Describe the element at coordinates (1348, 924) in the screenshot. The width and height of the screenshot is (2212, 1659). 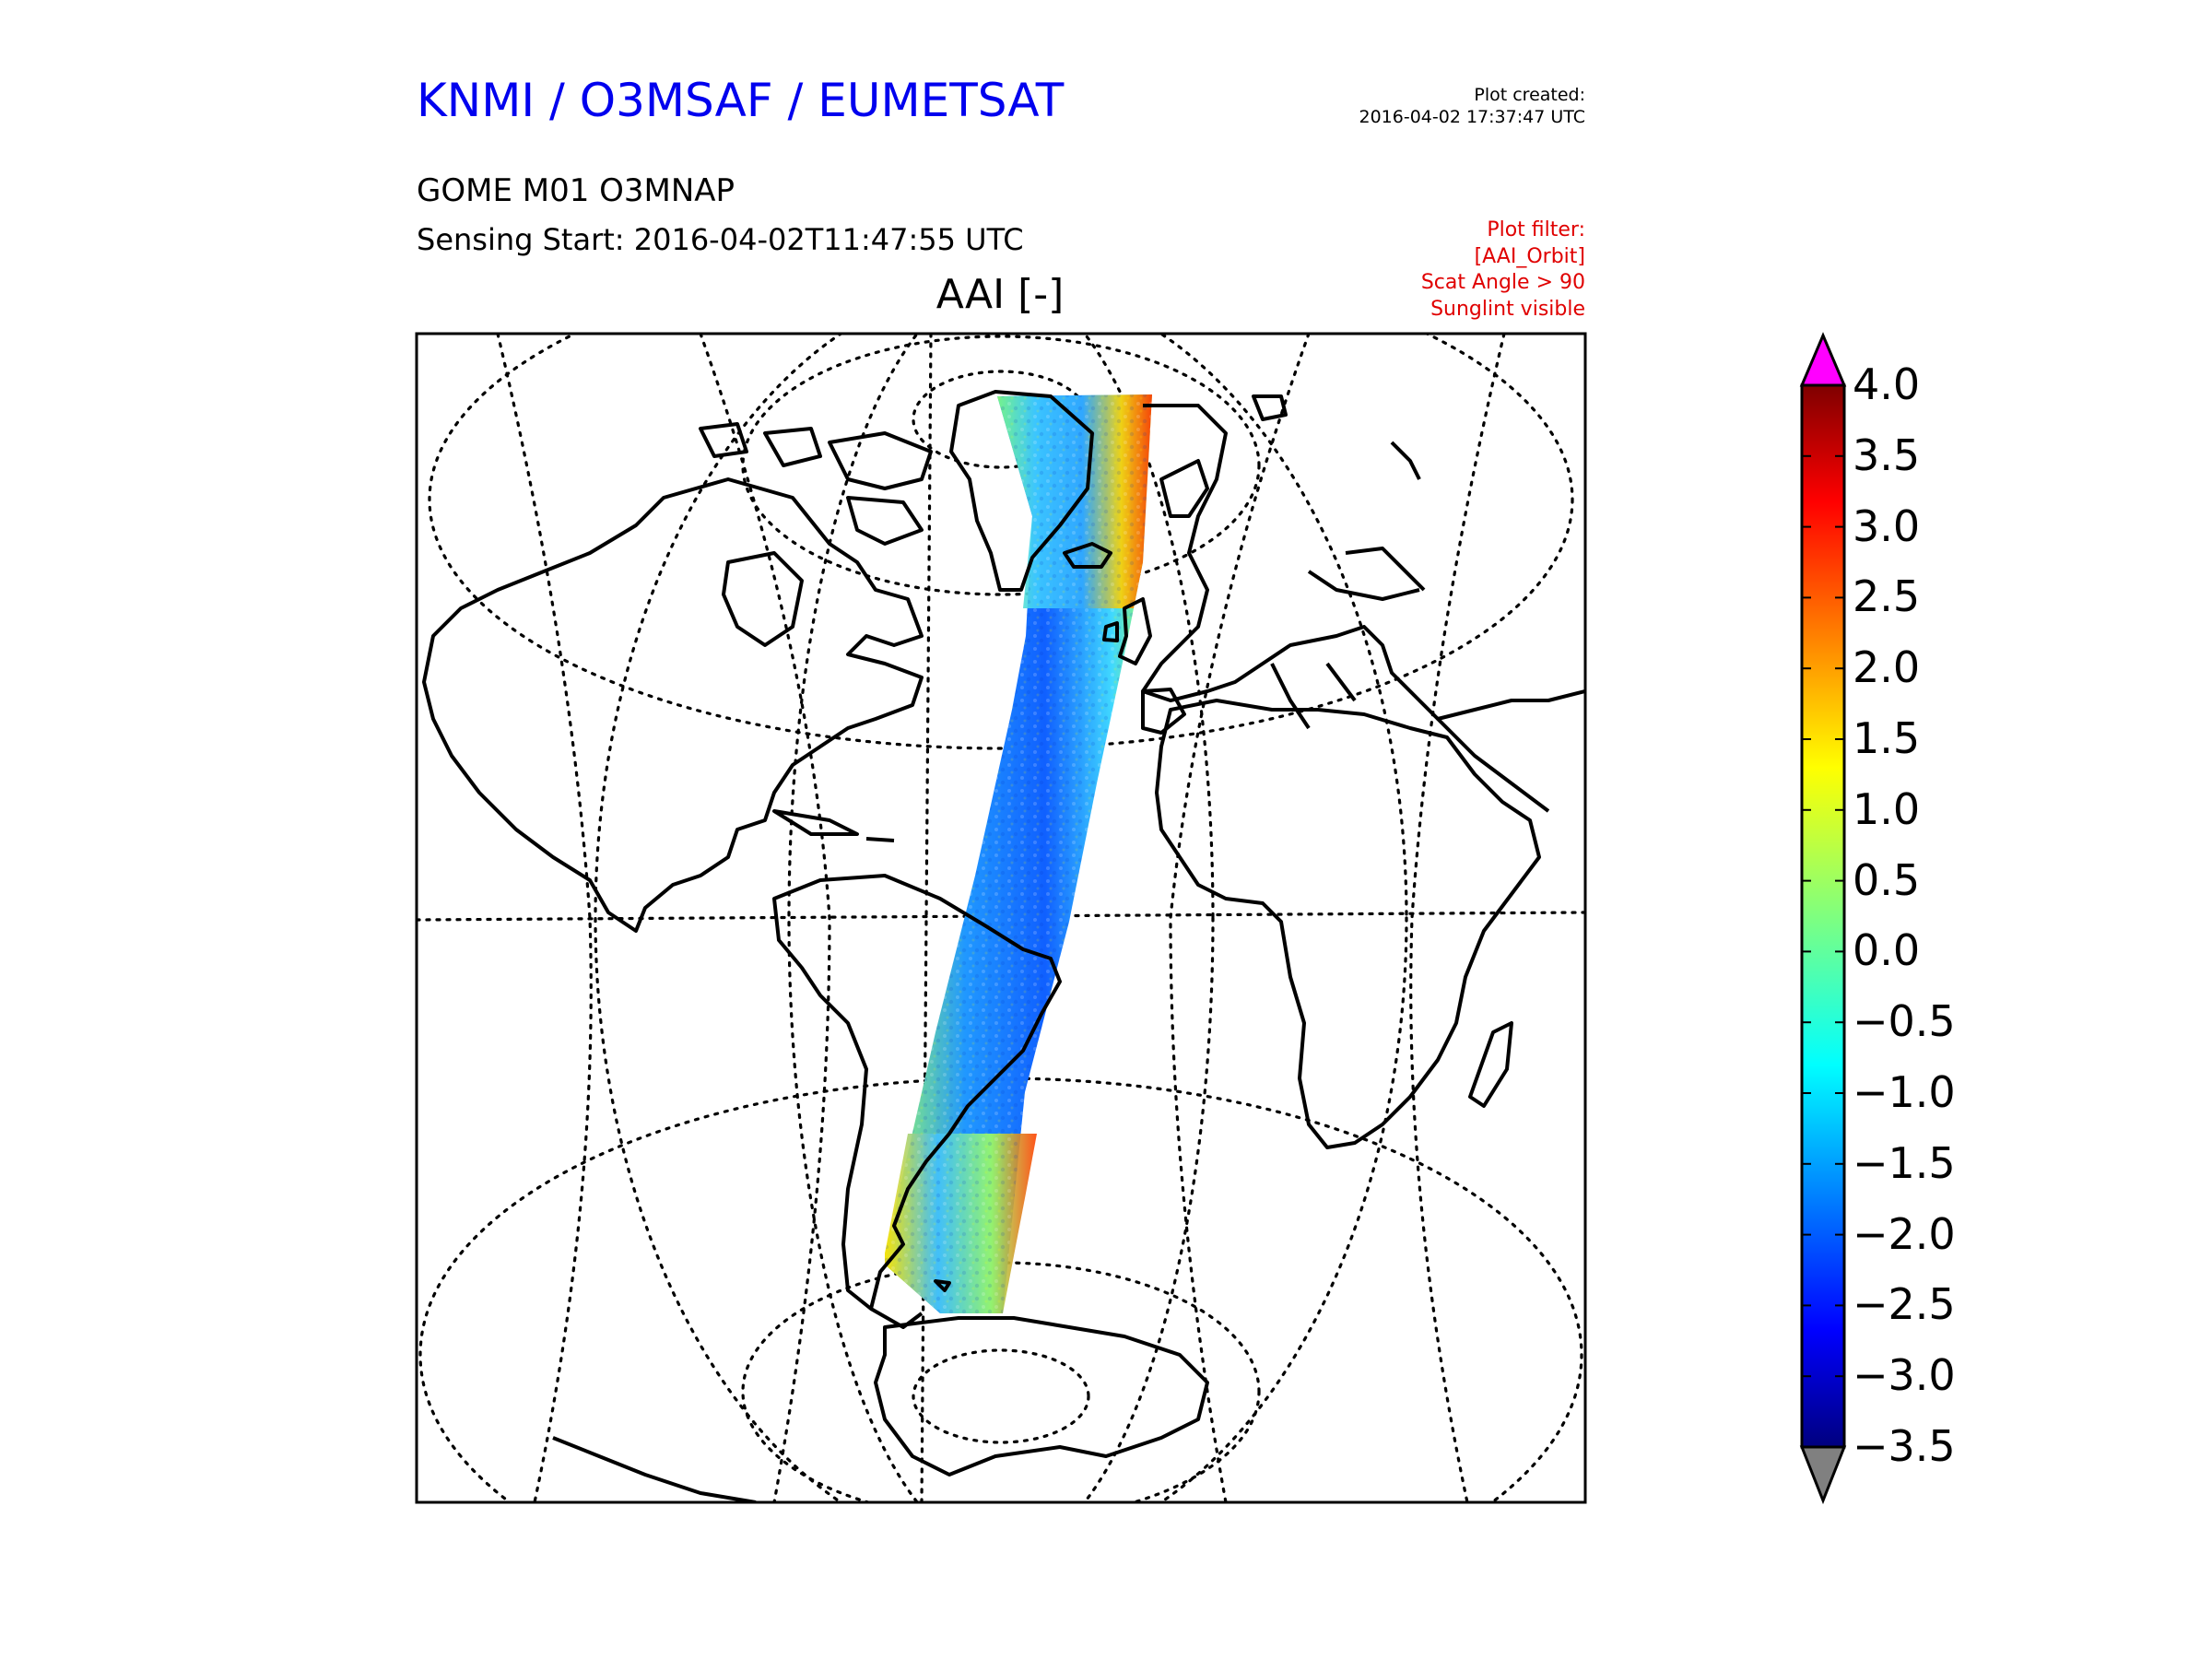
I see `coast-africa` at that location.